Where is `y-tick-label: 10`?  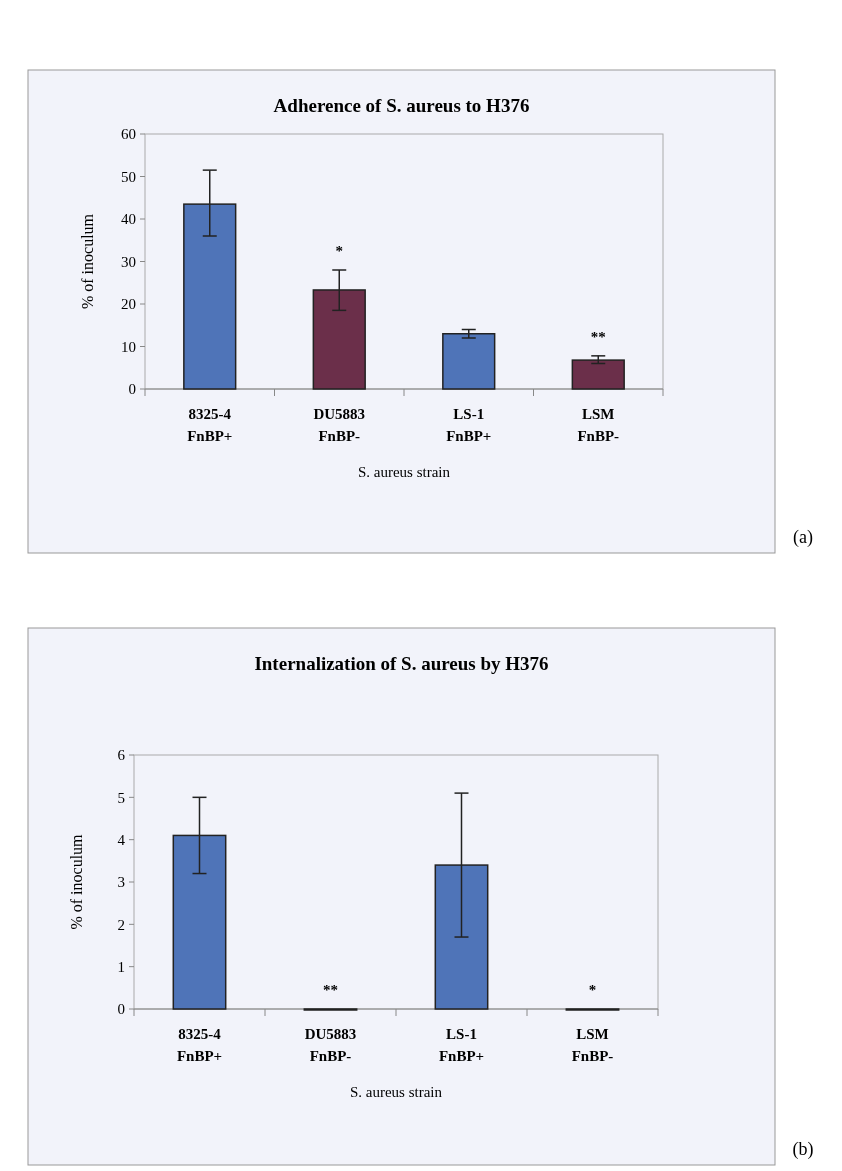
y-tick-label: 10 is located at coordinates (128, 346).